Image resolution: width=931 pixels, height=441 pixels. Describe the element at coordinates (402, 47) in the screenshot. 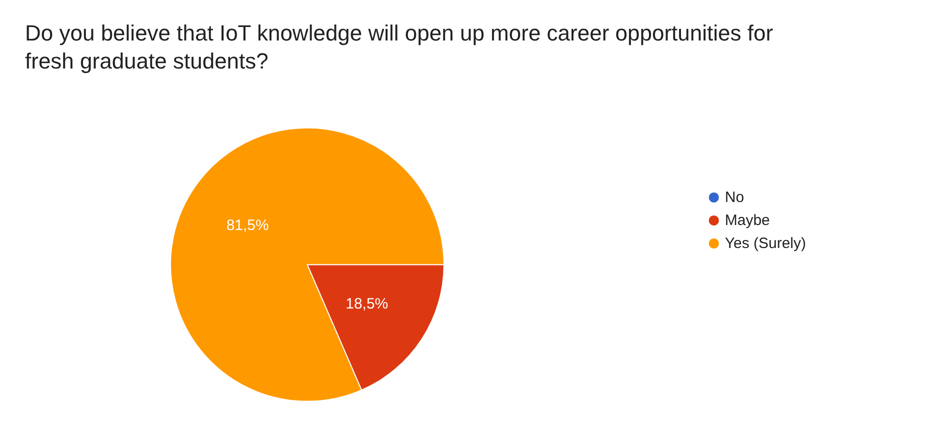

I see `chart-title: Do you believe that IoT knowledge will open up more career opportunities for fresh graduate students?` at that location.